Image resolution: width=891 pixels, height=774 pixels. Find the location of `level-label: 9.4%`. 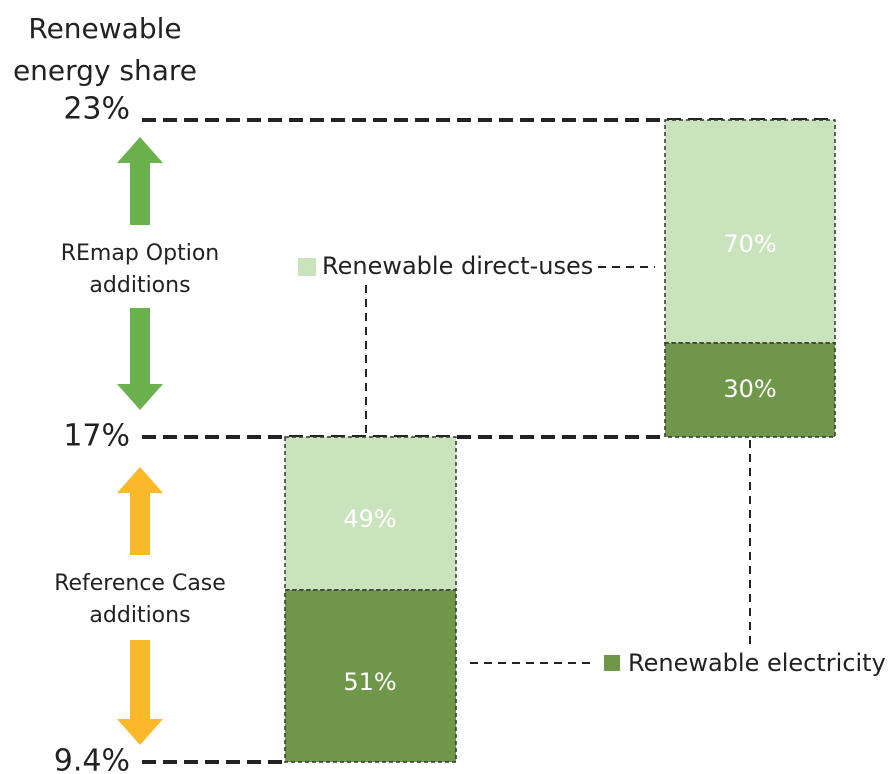

level-label: 9.4% is located at coordinates (92, 759).